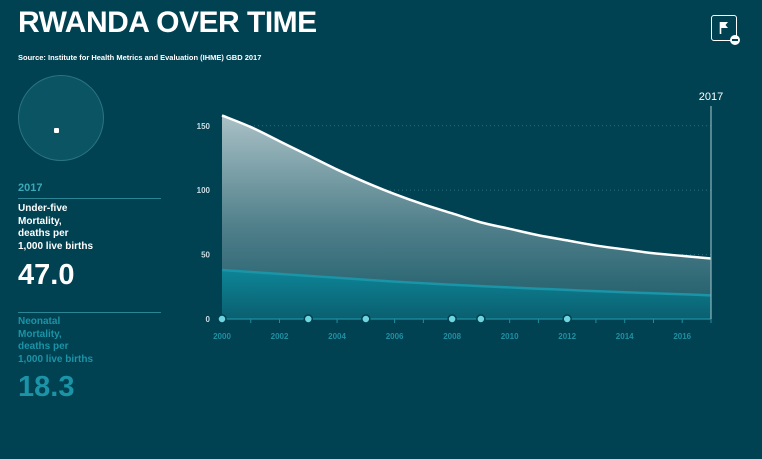 The width and height of the screenshot is (762, 459). I want to click on neonatal-label-line: 1,000 live births, so click(56, 359).